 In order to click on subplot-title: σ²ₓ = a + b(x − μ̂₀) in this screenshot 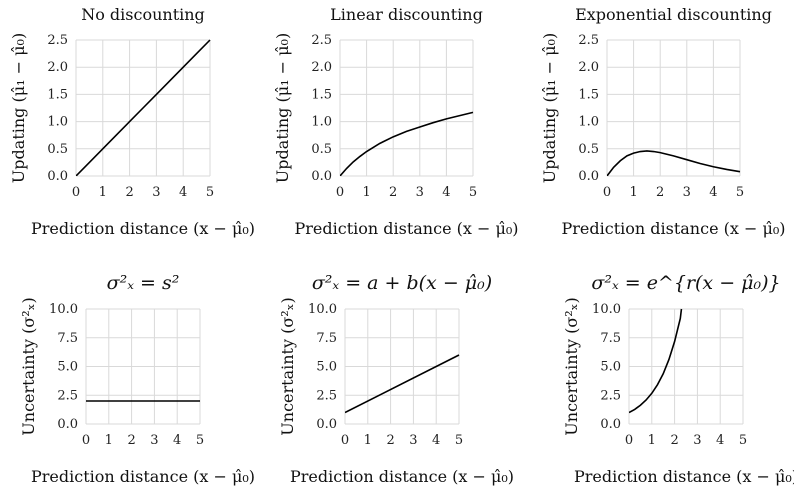, I will do `click(402, 283)`.